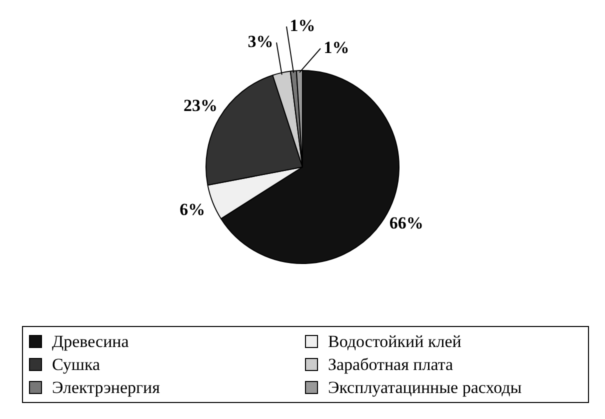 The image size is (605, 419). What do you see at coordinates (90, 342) in the screenshot?
I see `legend-label: Древесина` at bounding box center [90, 342].